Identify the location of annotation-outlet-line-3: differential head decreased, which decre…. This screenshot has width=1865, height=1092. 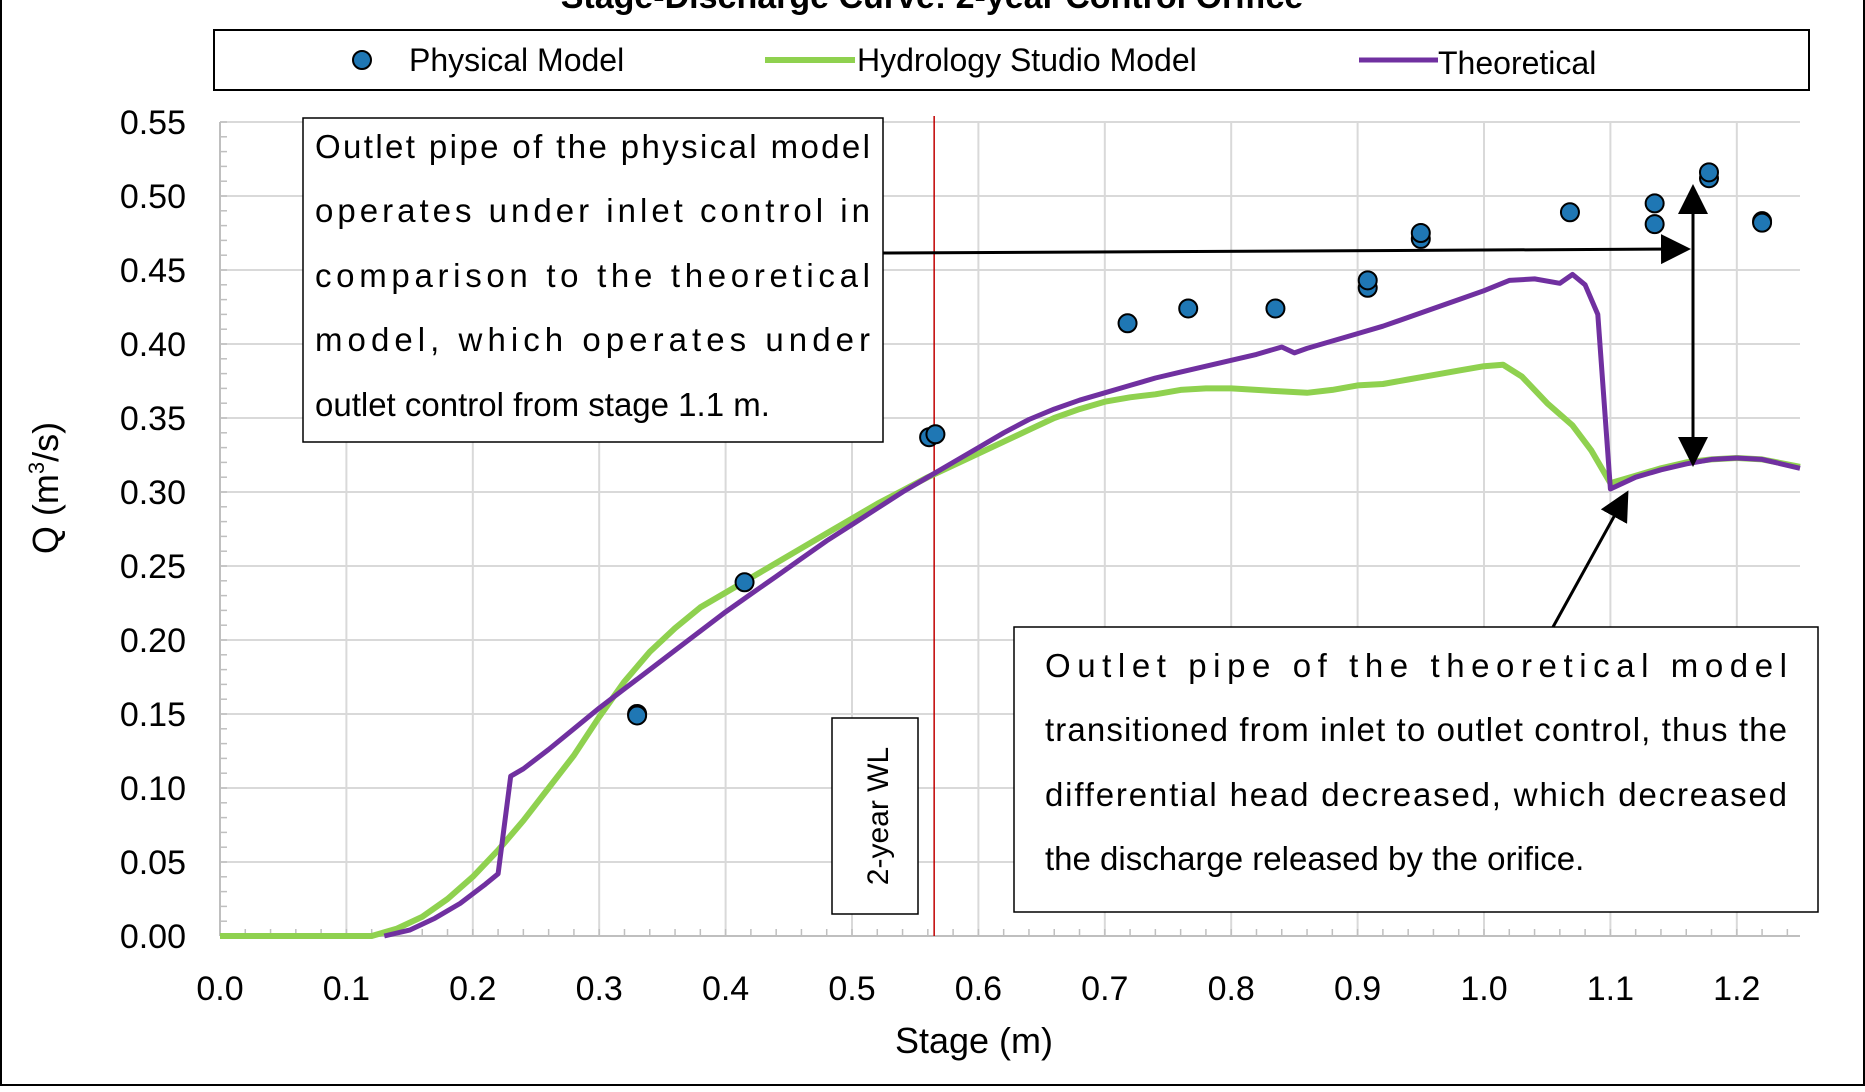
(1416, 794).